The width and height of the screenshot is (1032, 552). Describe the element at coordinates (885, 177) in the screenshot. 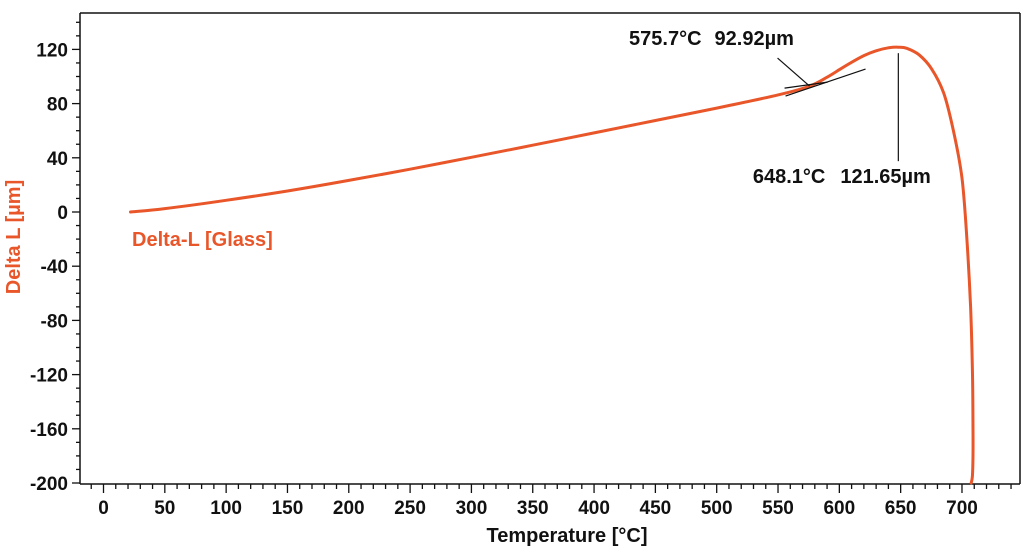

I see `peak-value-label: 121.65µm` at that location.